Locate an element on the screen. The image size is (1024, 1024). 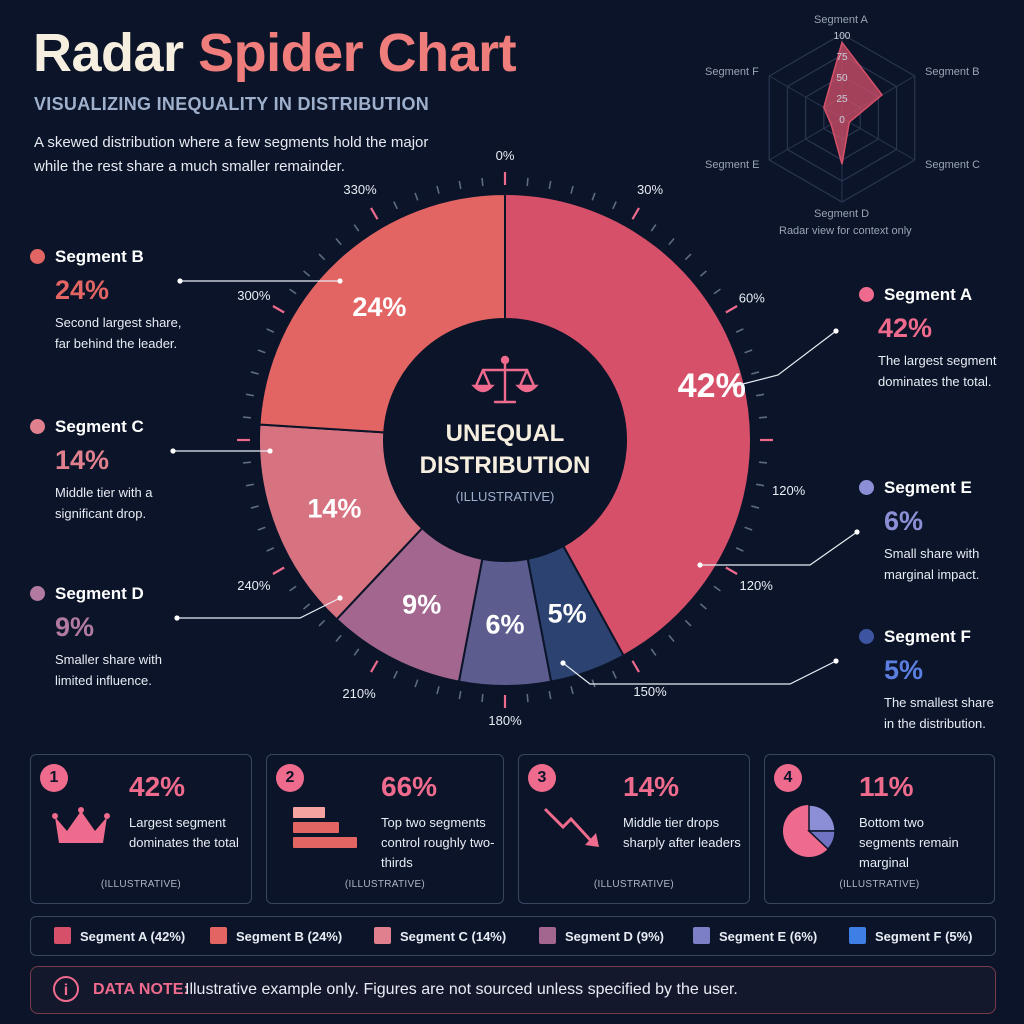
slice-label-segment-c: 14% is located at coordinates (334, 509).